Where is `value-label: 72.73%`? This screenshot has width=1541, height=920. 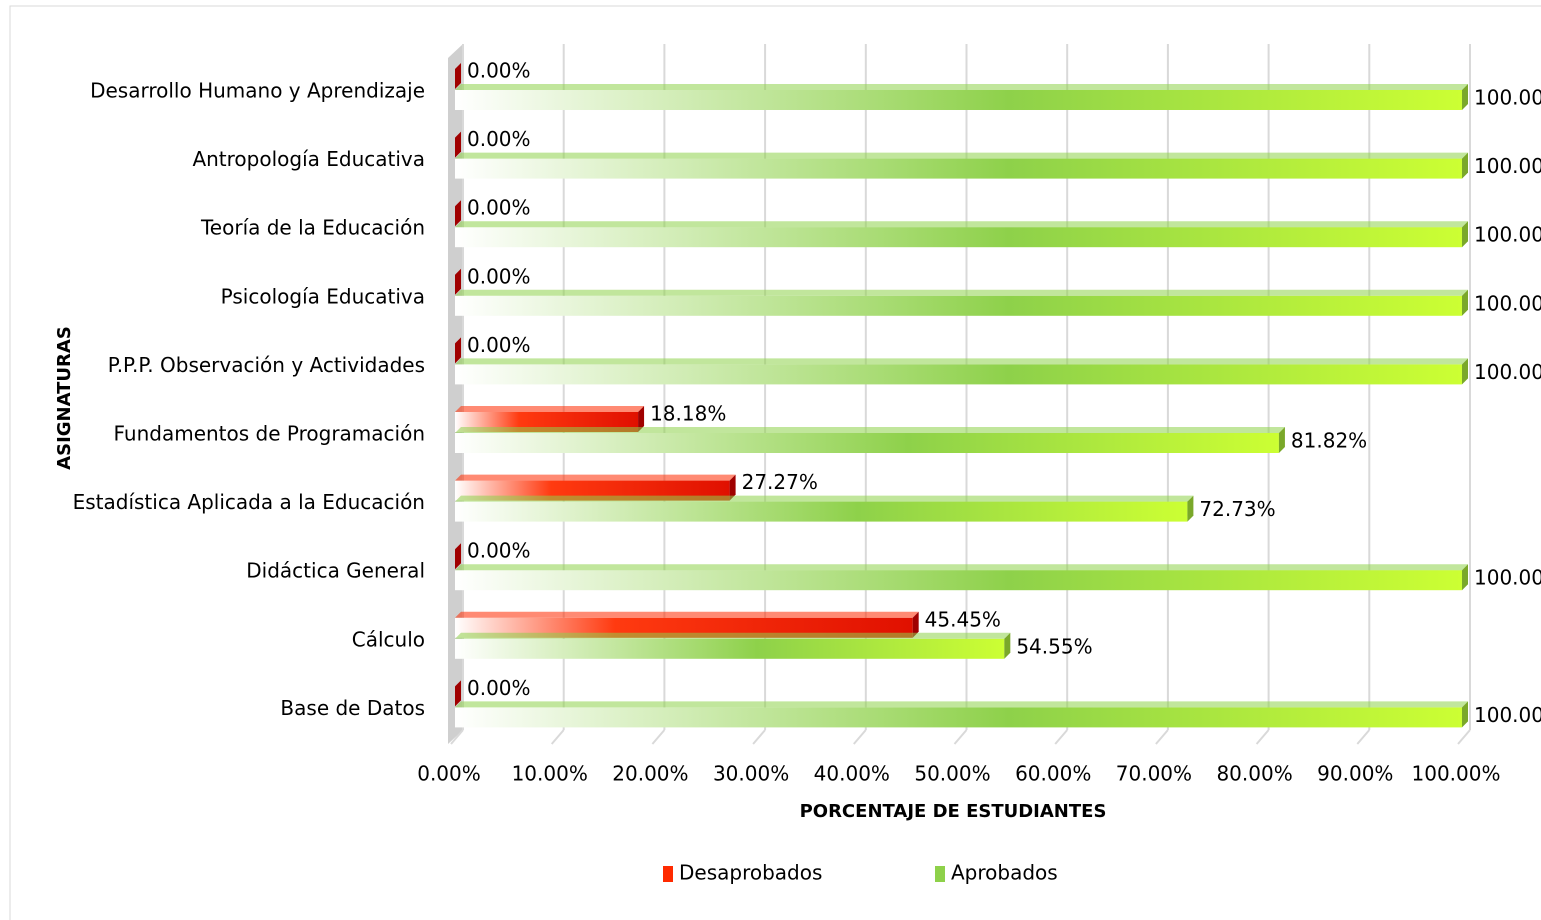 value-label: 72.73% is located at coordinates (1237, 509).